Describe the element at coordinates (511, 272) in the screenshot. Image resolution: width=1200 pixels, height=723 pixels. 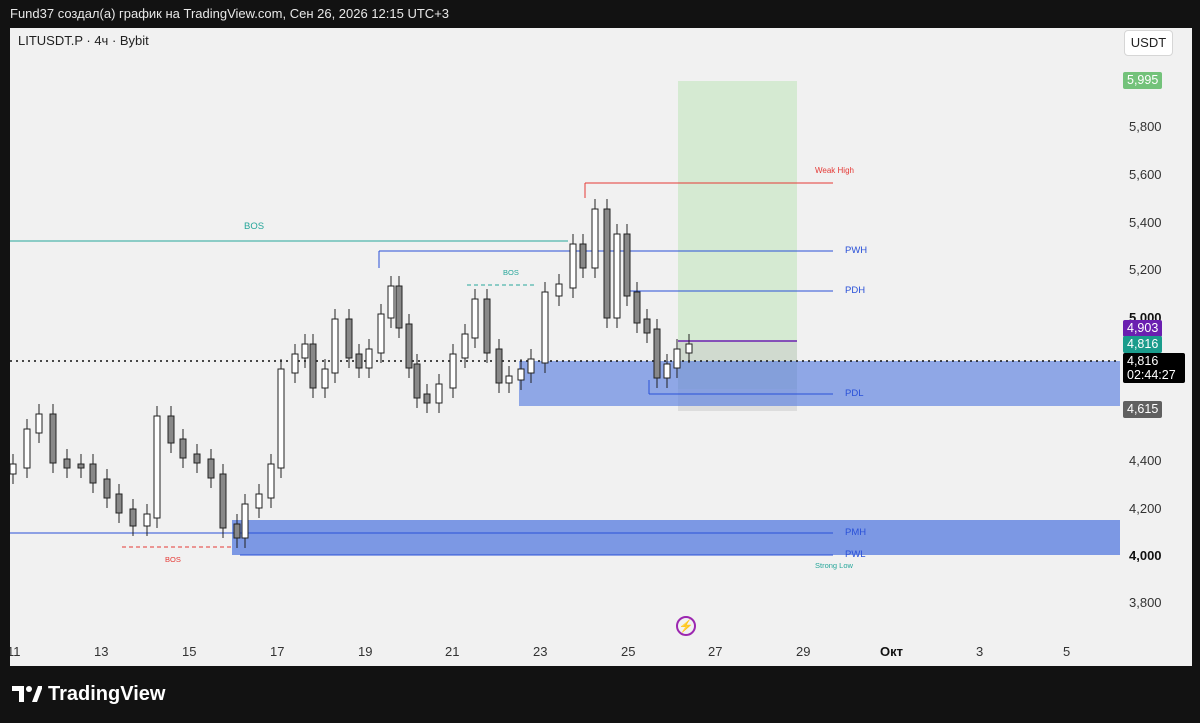
I see `bos-label-mid: BOS` at that location.